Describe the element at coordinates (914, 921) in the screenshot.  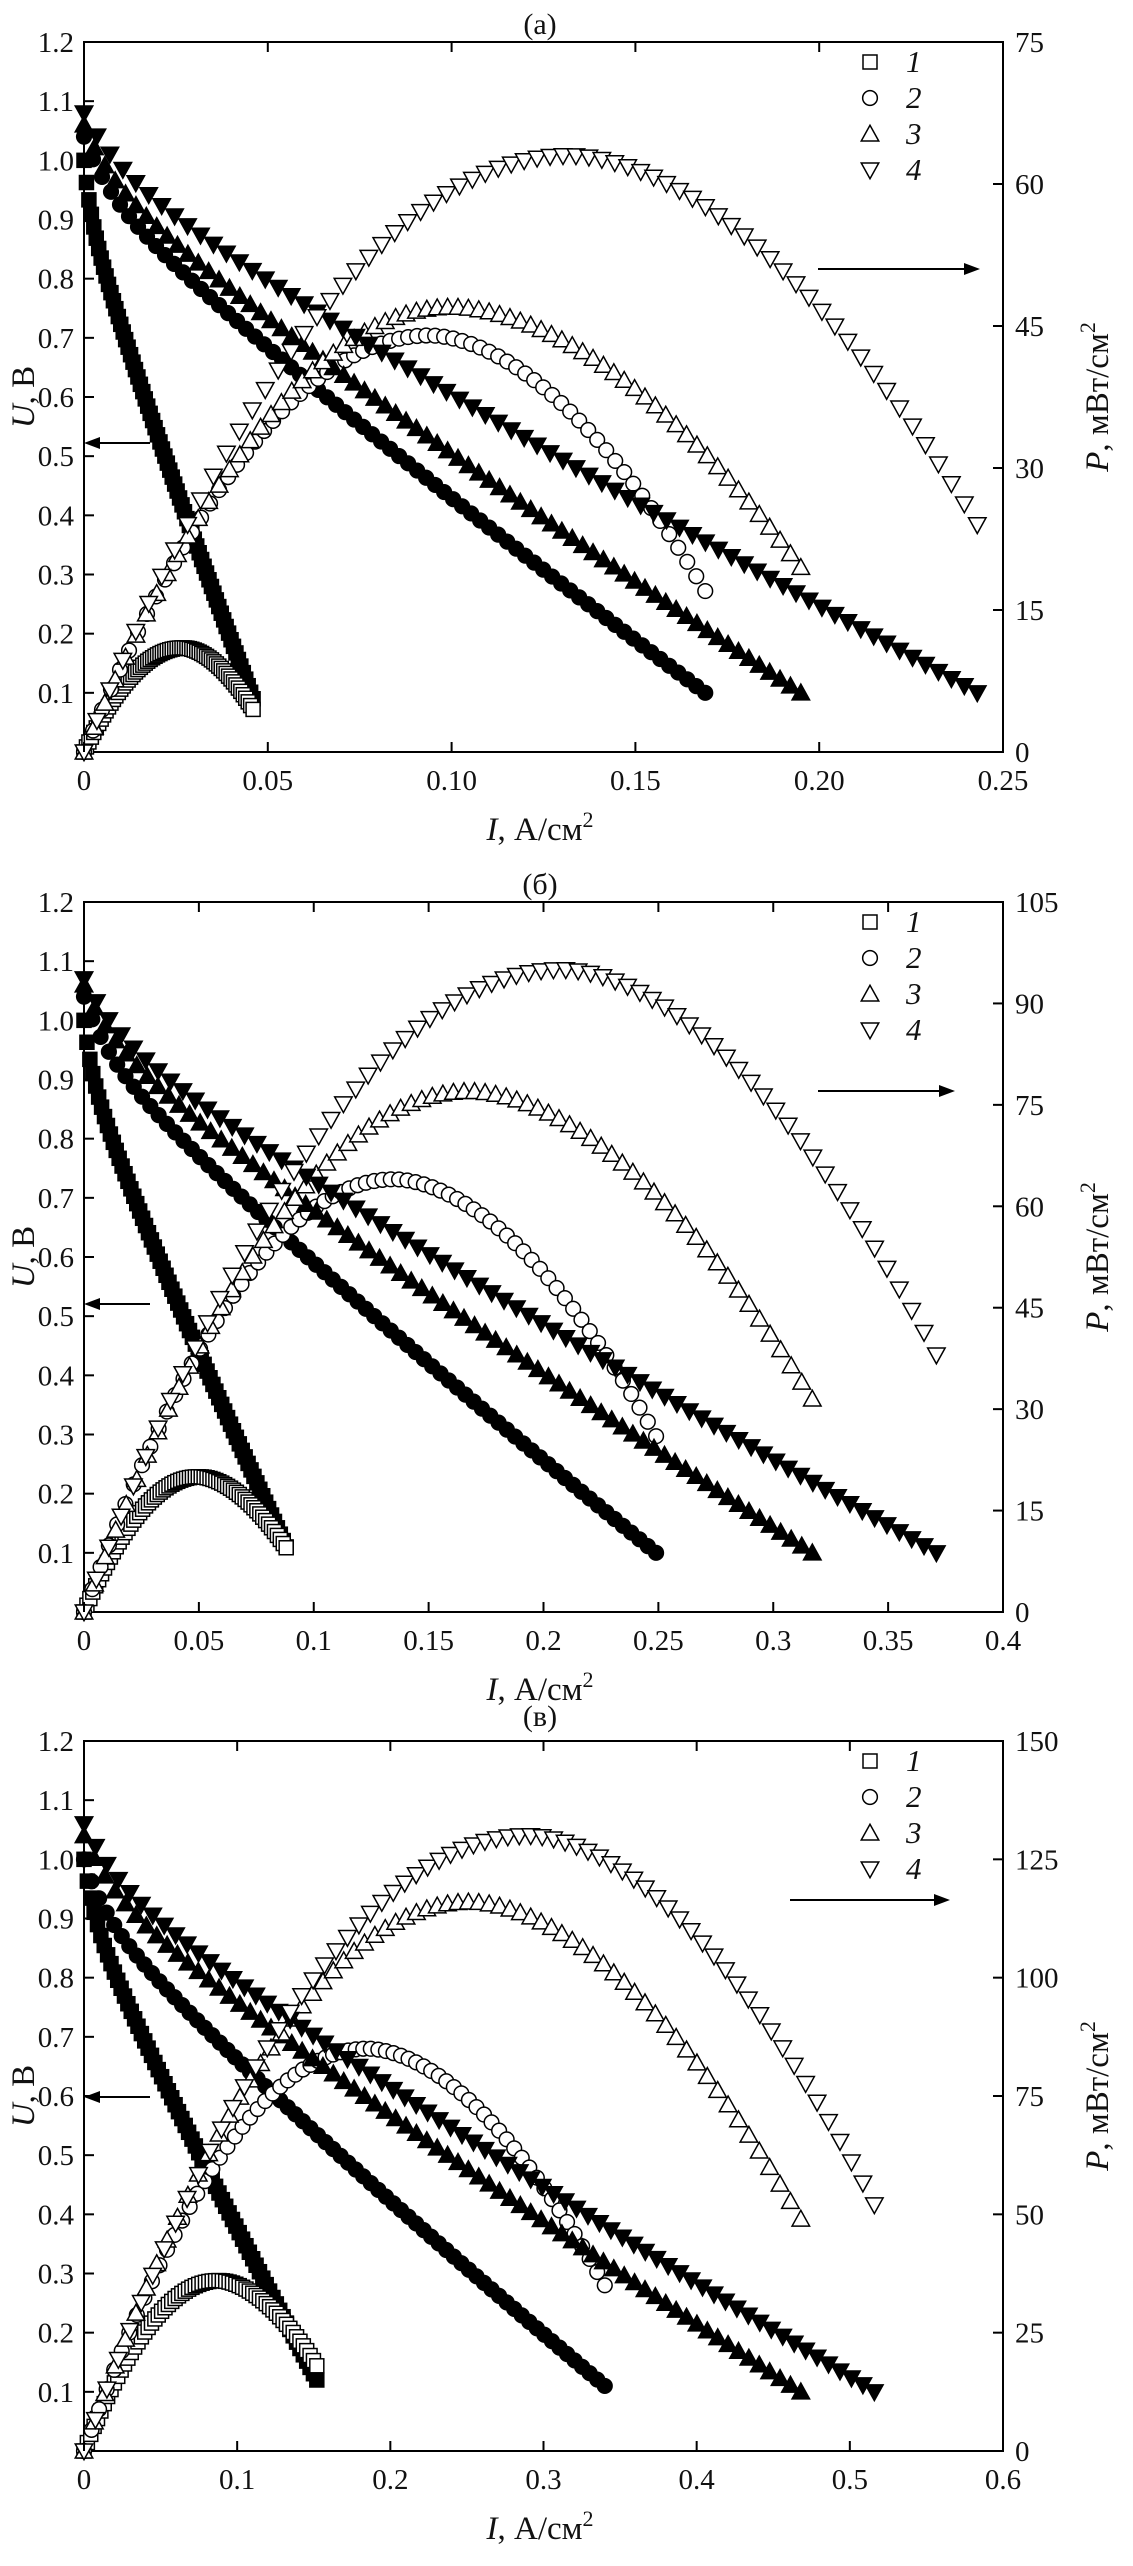
I see `panel-b-legend-label-1: 1` at that location.